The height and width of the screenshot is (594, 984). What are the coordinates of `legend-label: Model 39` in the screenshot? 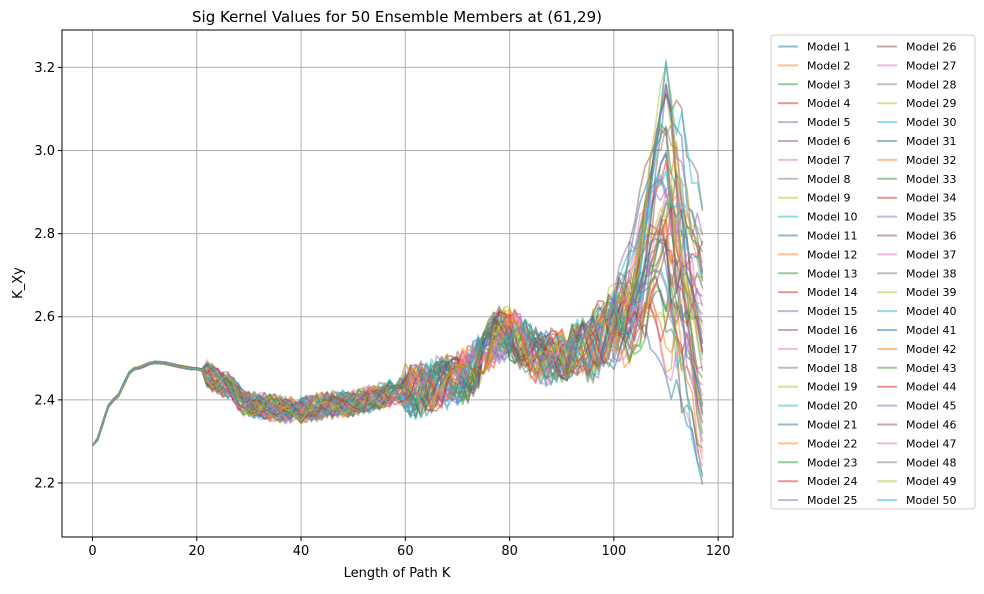 It's located at (931, 292).